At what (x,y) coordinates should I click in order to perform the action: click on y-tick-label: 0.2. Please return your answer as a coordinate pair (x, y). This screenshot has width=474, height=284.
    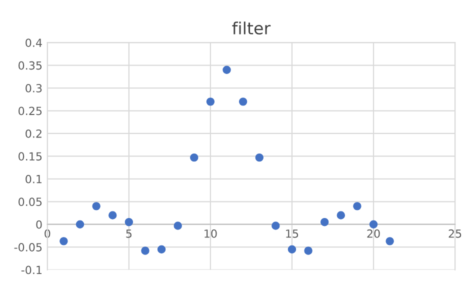
    Looking at the image, I should click on (34, 133).